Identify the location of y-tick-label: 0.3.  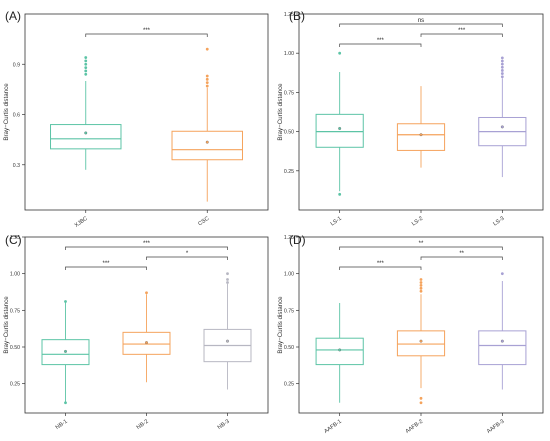
(16, 166).